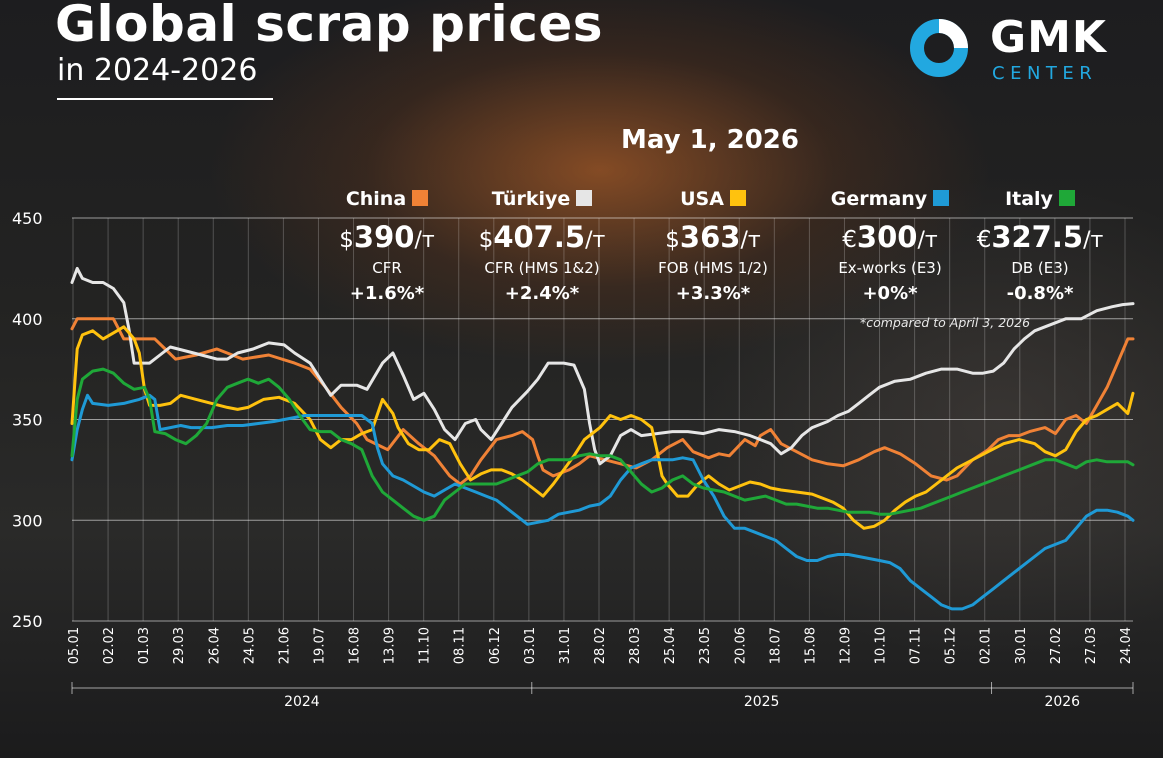 The width and height of the screenshot is (1163, 758). Describe the element at coordinates (539, 237) in the screenshot. I see `price-value: 407.5` at that location.